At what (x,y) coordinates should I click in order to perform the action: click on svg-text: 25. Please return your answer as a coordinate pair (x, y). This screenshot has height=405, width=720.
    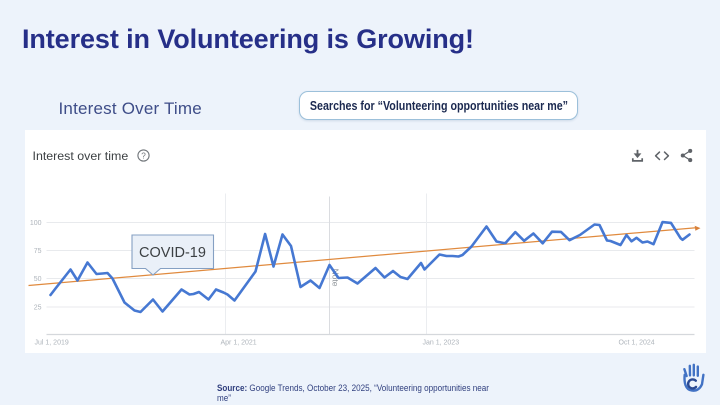
    Looking at the image, I should click on (37, 307).